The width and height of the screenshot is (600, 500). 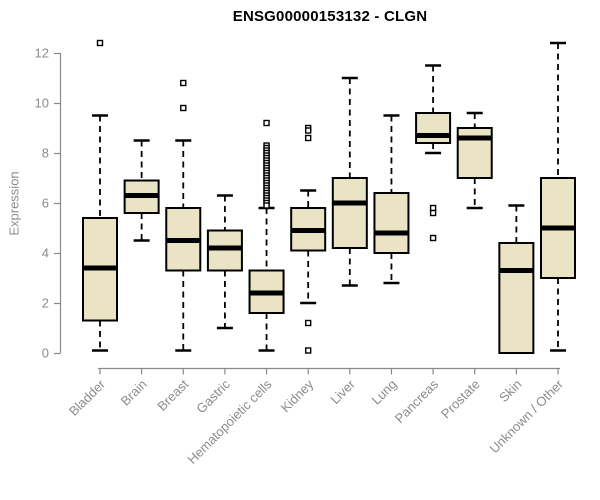 What do you see at coordinates (460, 399) in the screenshot?
I see `x-tick-label: Prostate` at bounding box center [460, 399].